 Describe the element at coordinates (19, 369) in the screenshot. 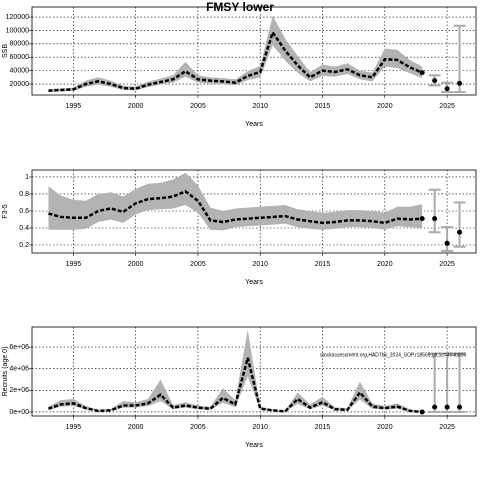

I see `y-tick-label: 4e+06` at that location.